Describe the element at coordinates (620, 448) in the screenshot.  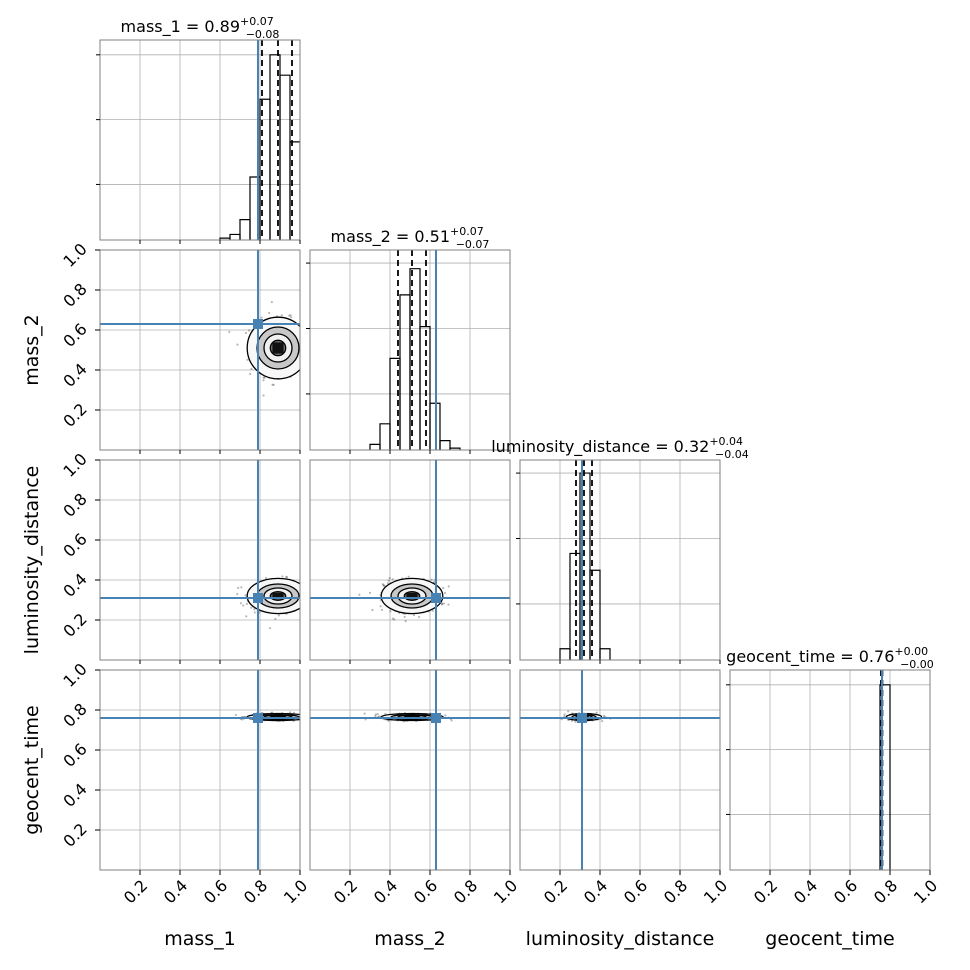
I see `panel-title: luminosity_distance = 0.32+0.04 −0.04` at that location.